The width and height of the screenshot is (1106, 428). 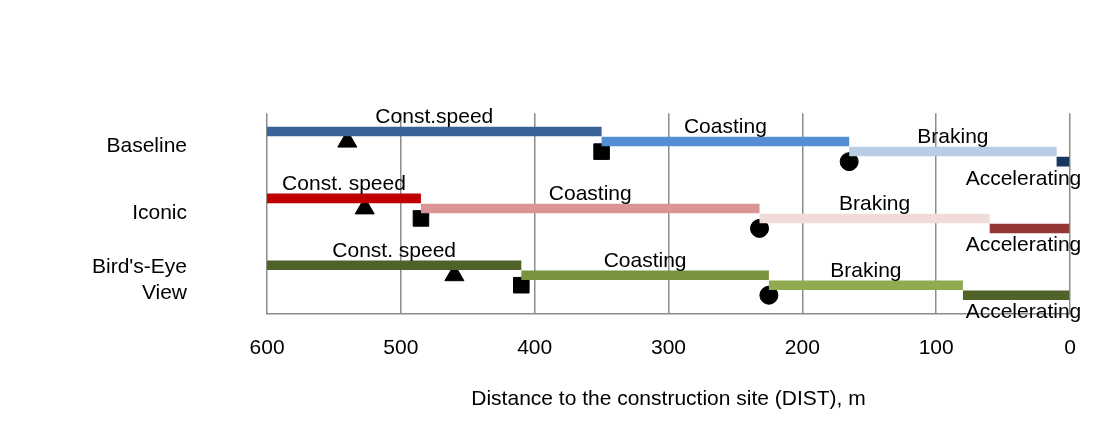 What do you see at coordinates (535, 346) in the screenshot?
I see `x-tick-label: 400` at bounding box center [535, 346].